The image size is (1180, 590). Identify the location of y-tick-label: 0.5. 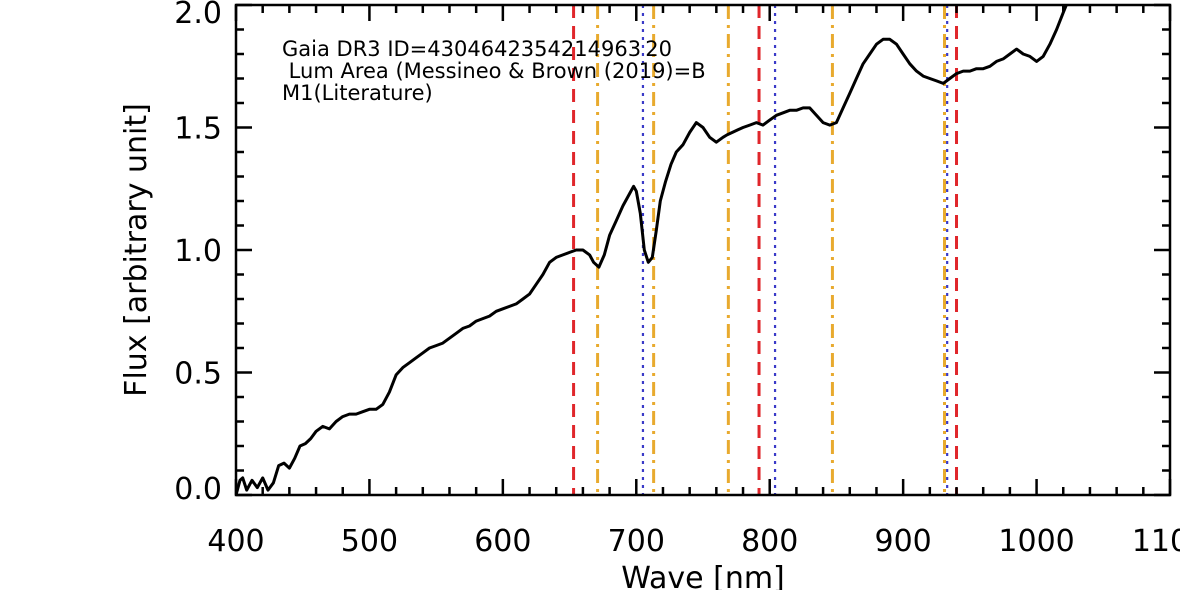
(198, 374).